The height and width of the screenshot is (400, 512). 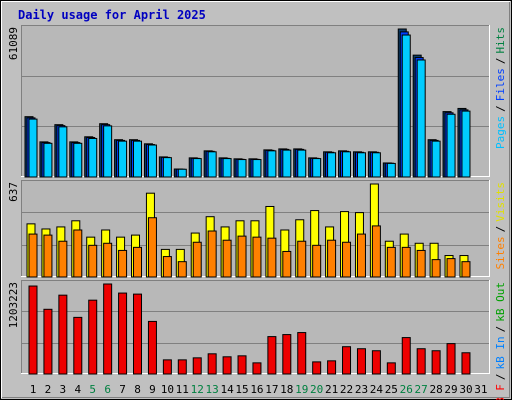 I want to click on legend-entry: Files, so click(x=500, y=84).